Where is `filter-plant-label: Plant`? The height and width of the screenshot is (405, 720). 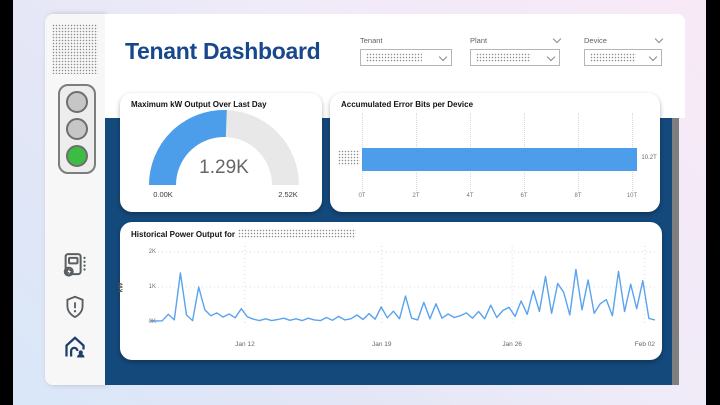 filter-plant-label: Plant is located at coordinates (479, 40).